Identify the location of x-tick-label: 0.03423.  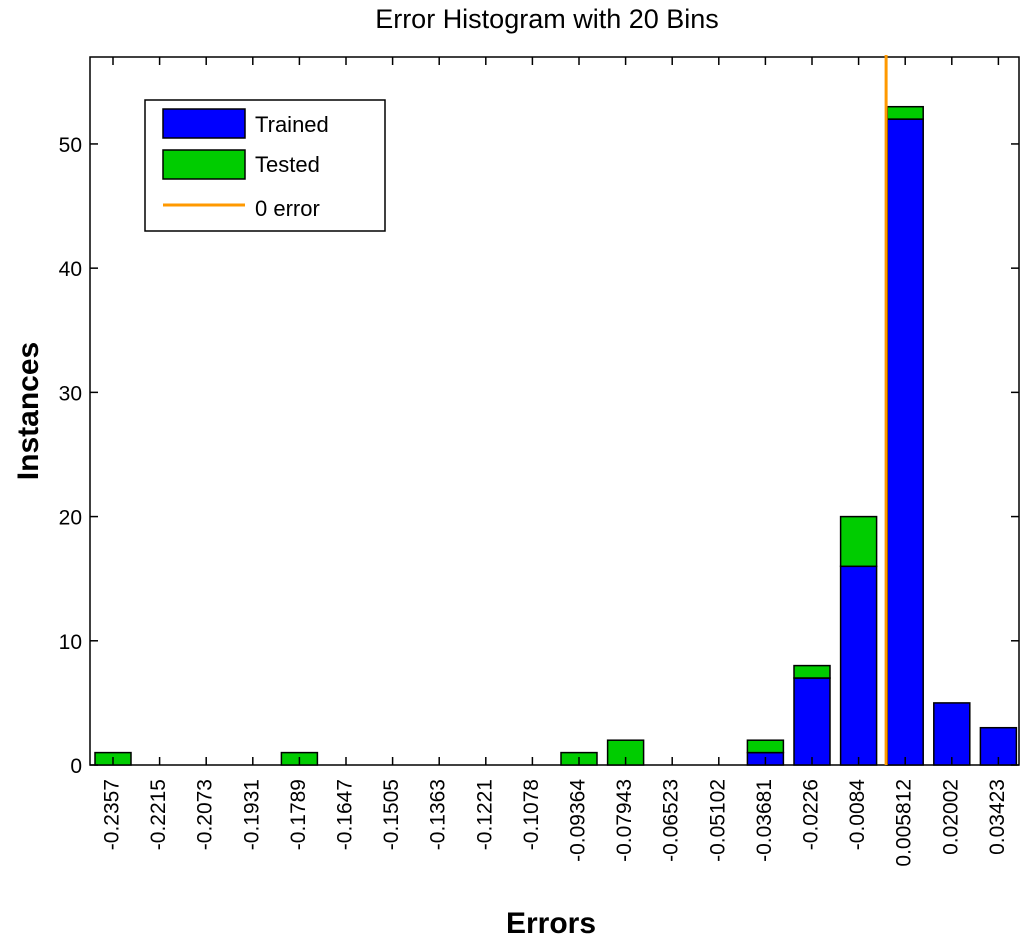
(997, 817).